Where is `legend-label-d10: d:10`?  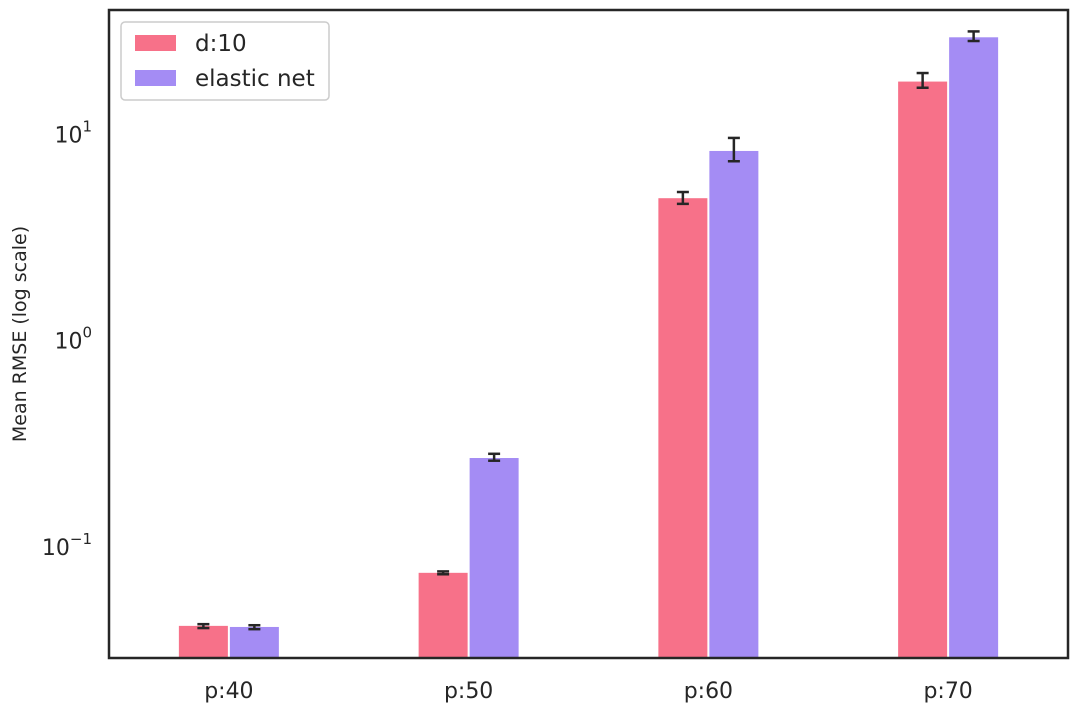 legend-label-d10: d:10 is located at coordinates (221, 44).